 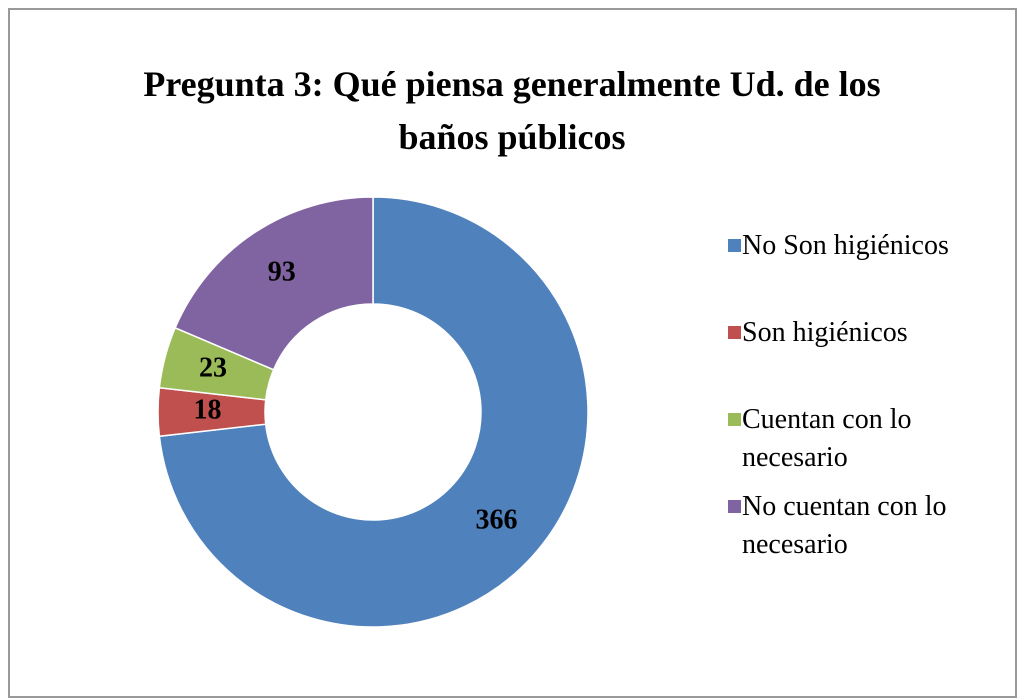 I want to click on legend-item: No cuentan con lo necesario, so click(x=858, y=526).